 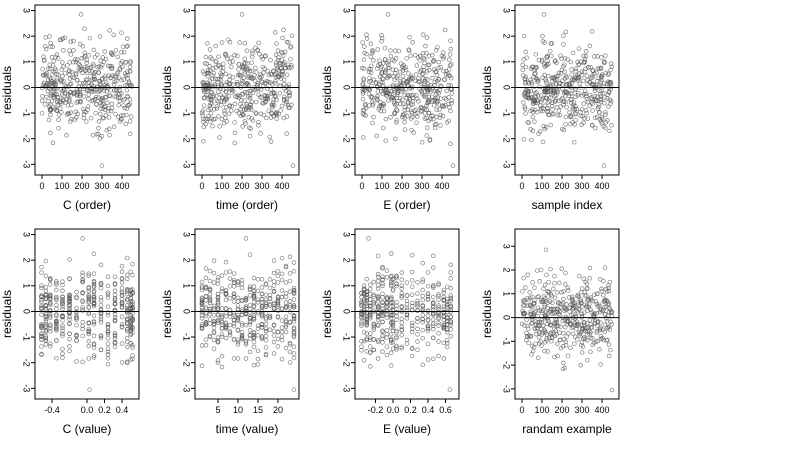 I want to click on y-tick-label: -2, so click(x=507, y=139).